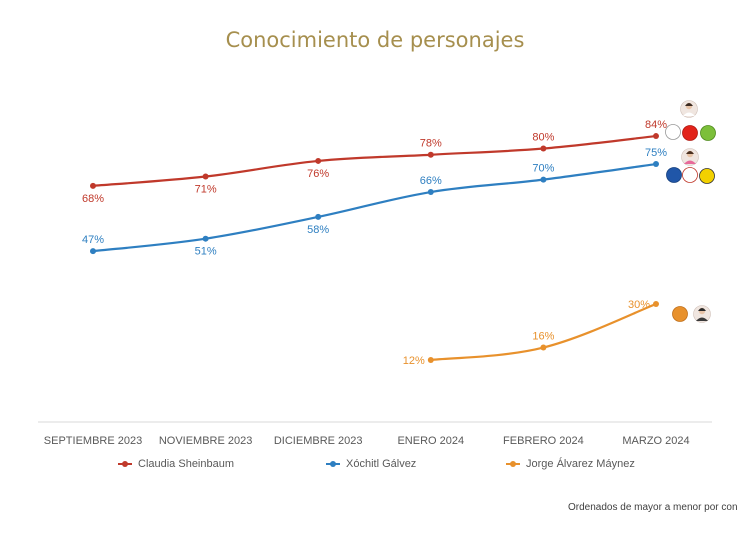  Describe the element at coordinates (206, 252) in the screenshot. I see `data-label: 51%` at that location.